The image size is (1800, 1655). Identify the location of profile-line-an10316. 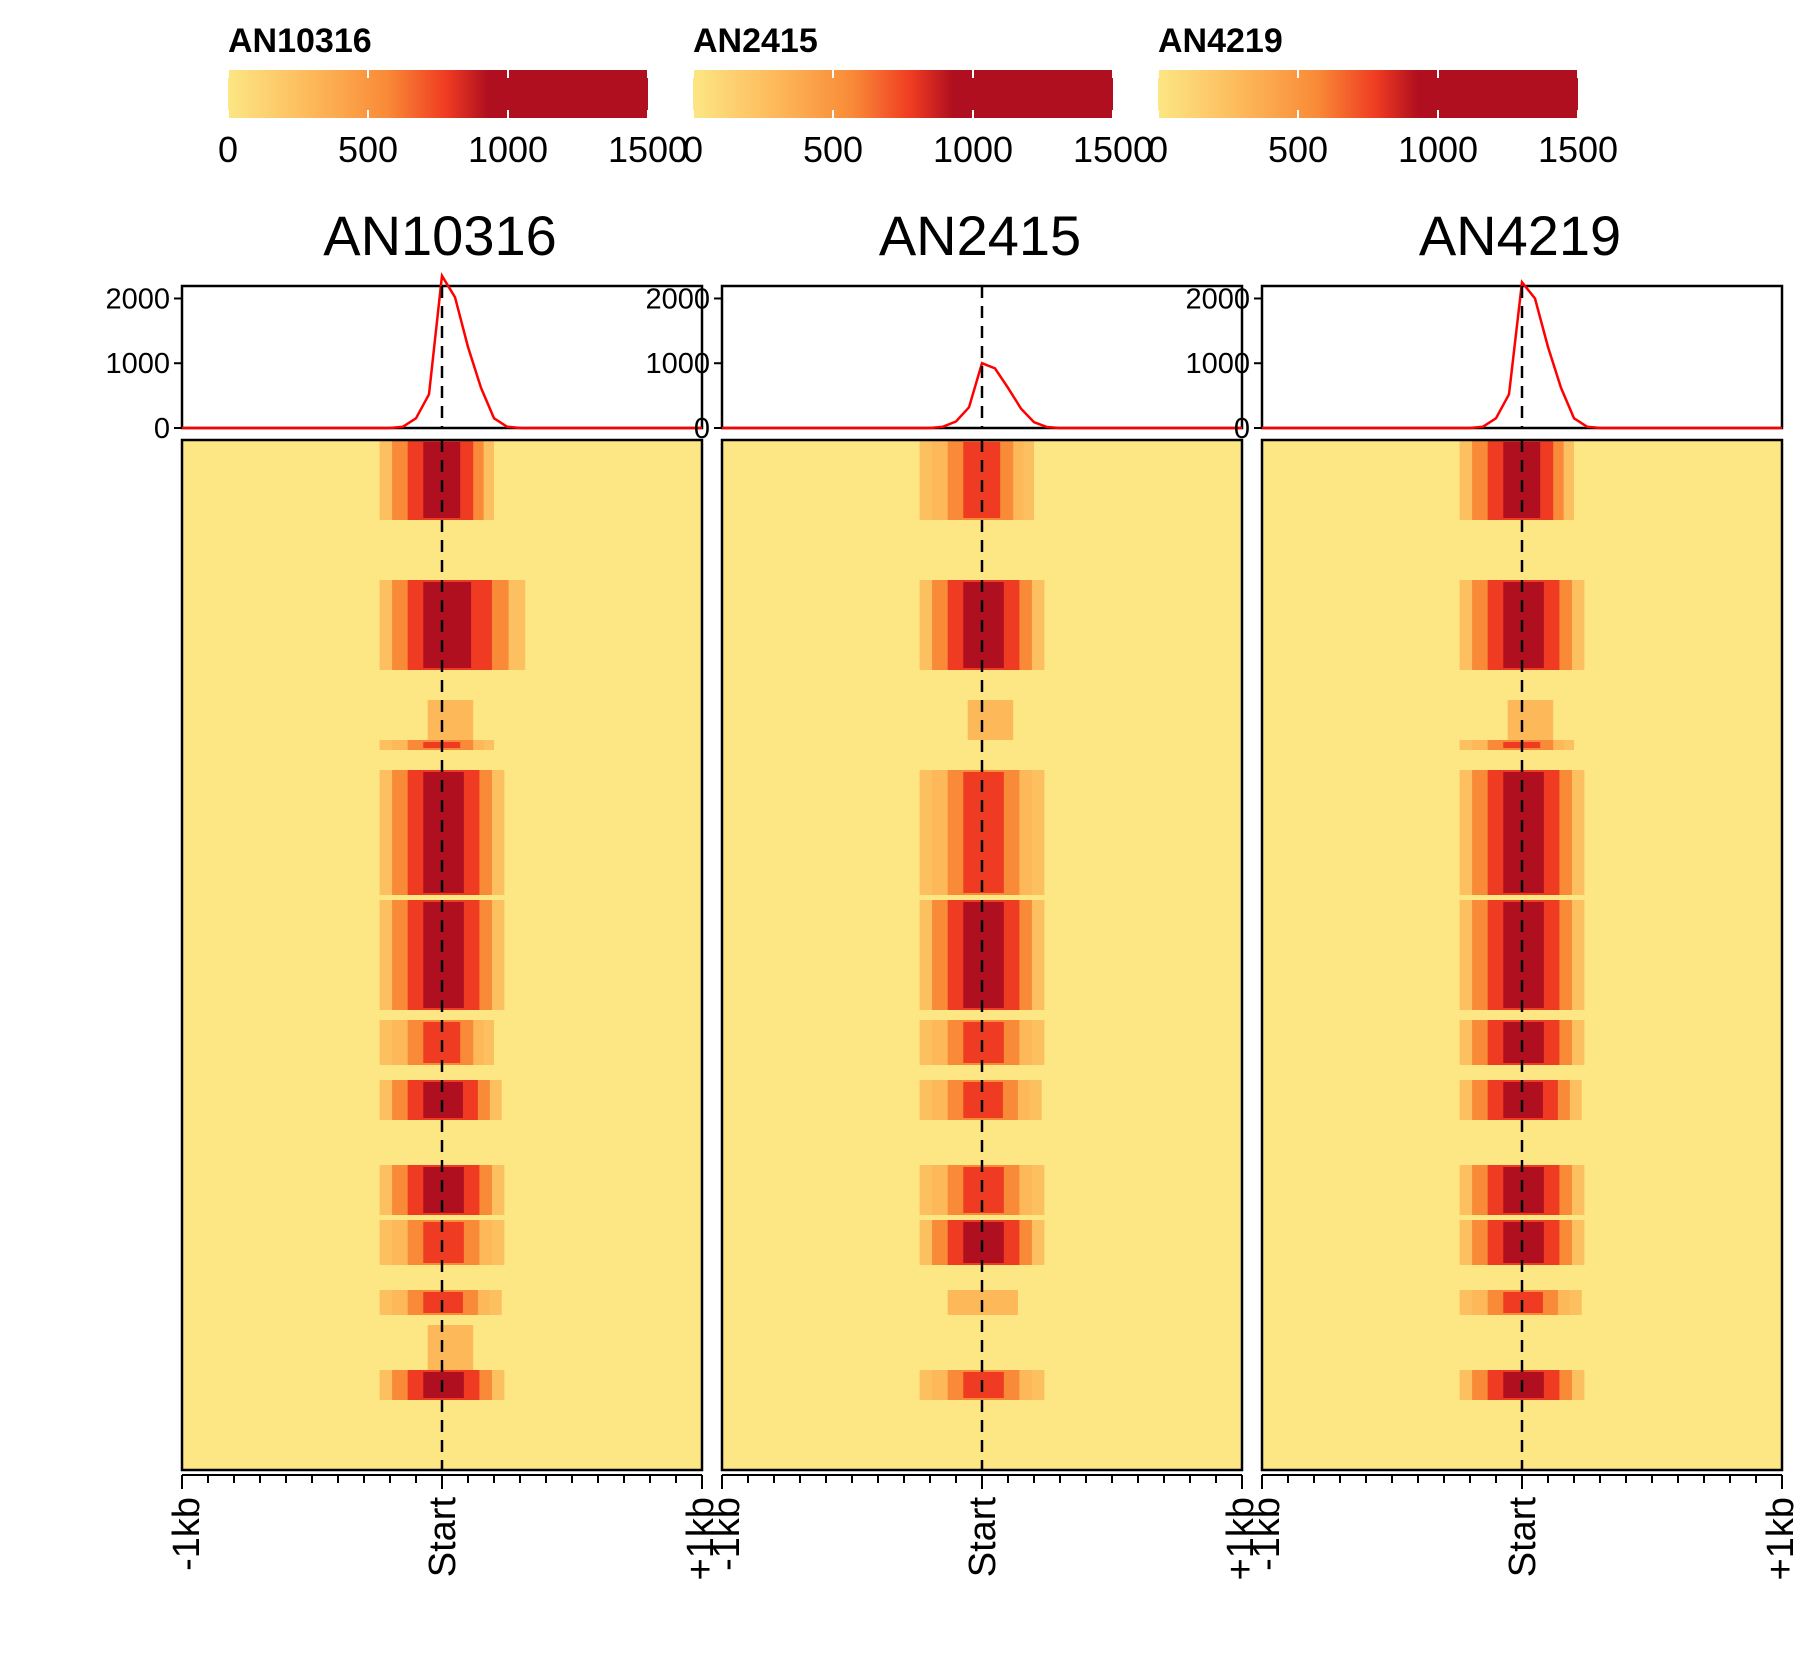
(442, 351).